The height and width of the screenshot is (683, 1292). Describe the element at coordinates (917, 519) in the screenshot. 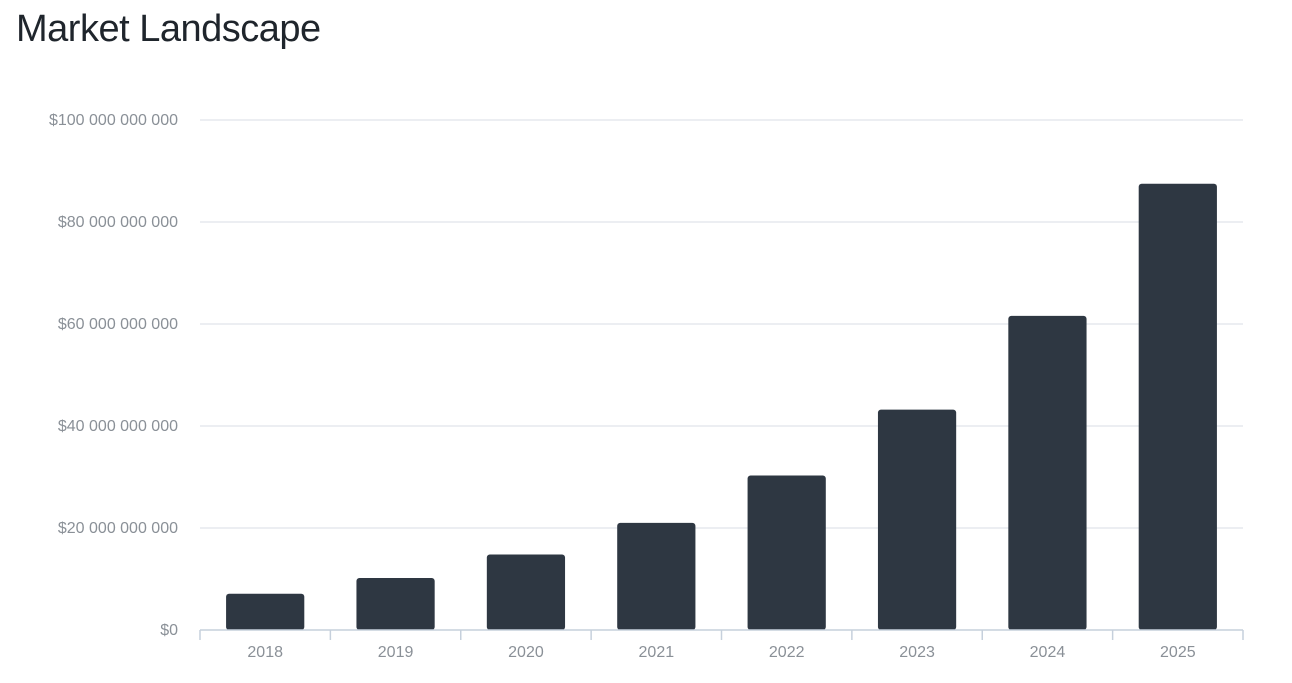

I see `bar-2023` at that location.